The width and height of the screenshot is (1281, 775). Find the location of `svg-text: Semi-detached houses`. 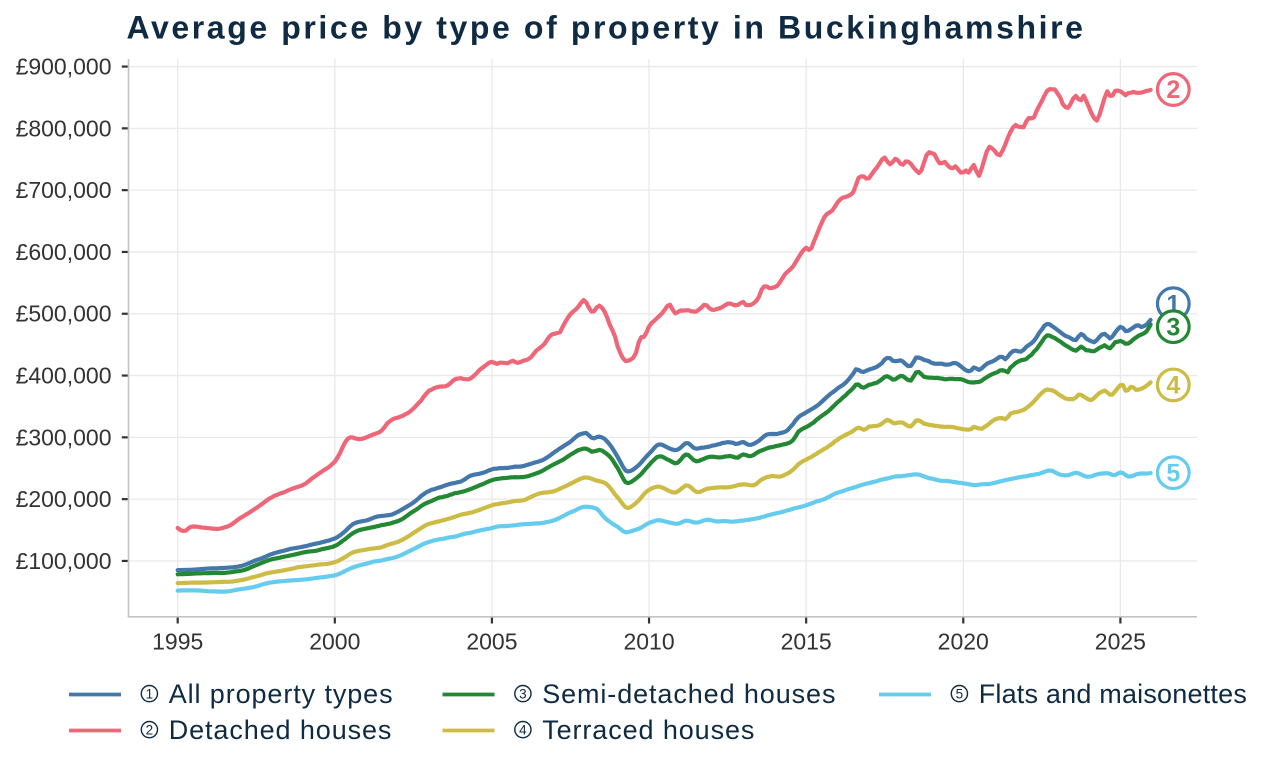

svg-text: Semi-detached houses is located at coordinates (689, 694).